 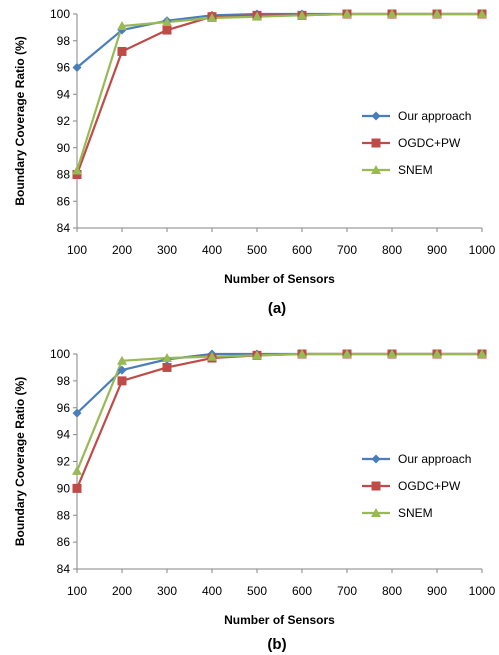 I want to click on series-line-snem, so click(x=278, y=412).